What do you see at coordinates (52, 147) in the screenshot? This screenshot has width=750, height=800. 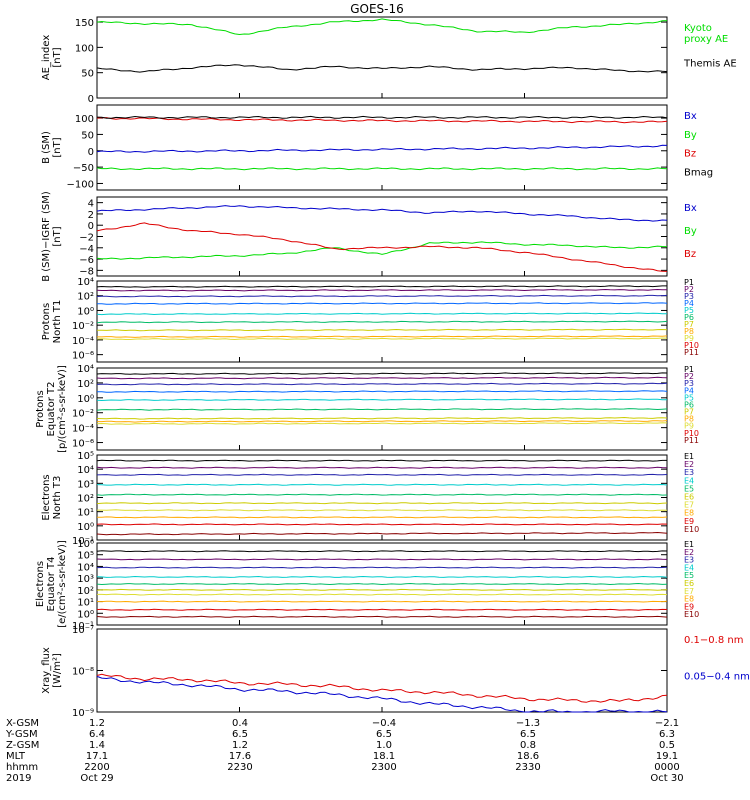 I see `y-axis-label: B (SM)[nT]` at bounding box center [52, 147].